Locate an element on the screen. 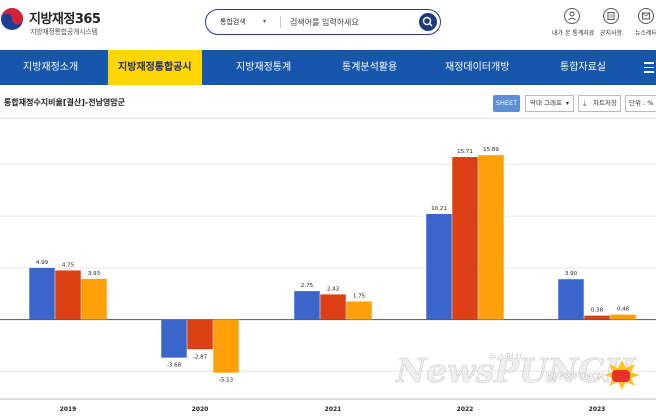 This screenshot has width=656, height=418. page-title: 통합재정수지비율[결산]-전남영암군 is located at coordinates (65, 102).